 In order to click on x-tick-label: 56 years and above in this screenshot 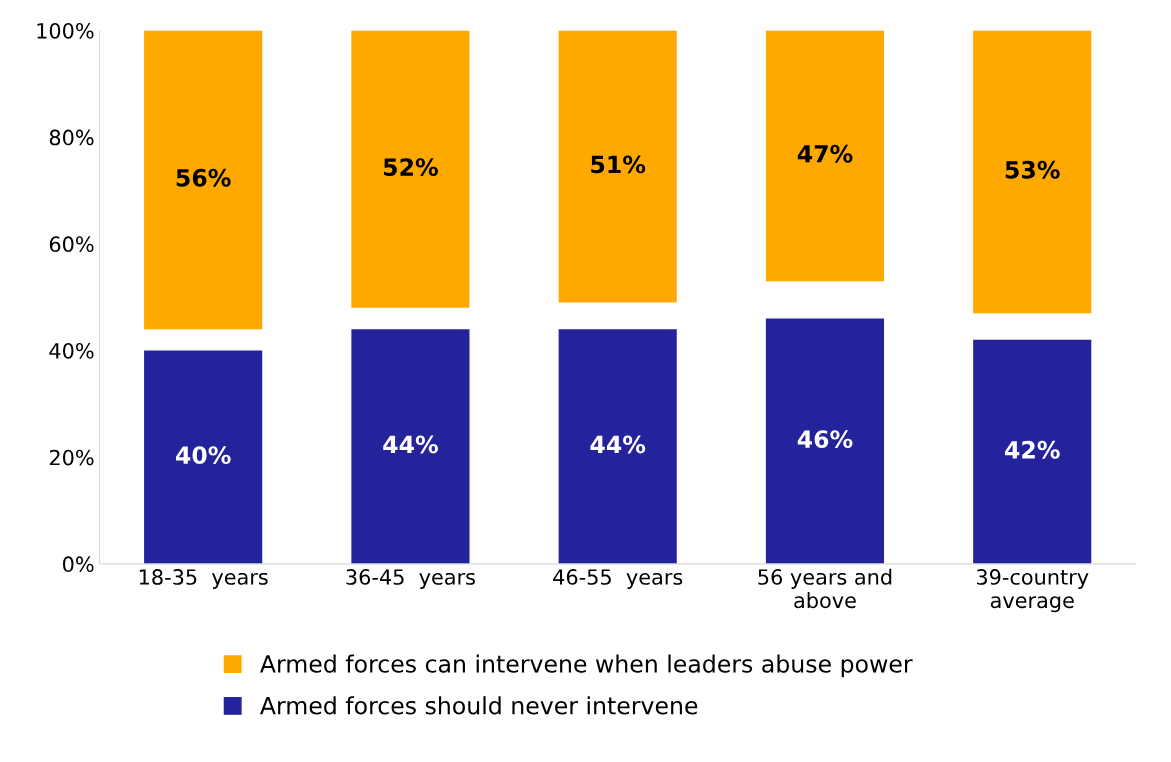, I will do `click(825, 588)`.